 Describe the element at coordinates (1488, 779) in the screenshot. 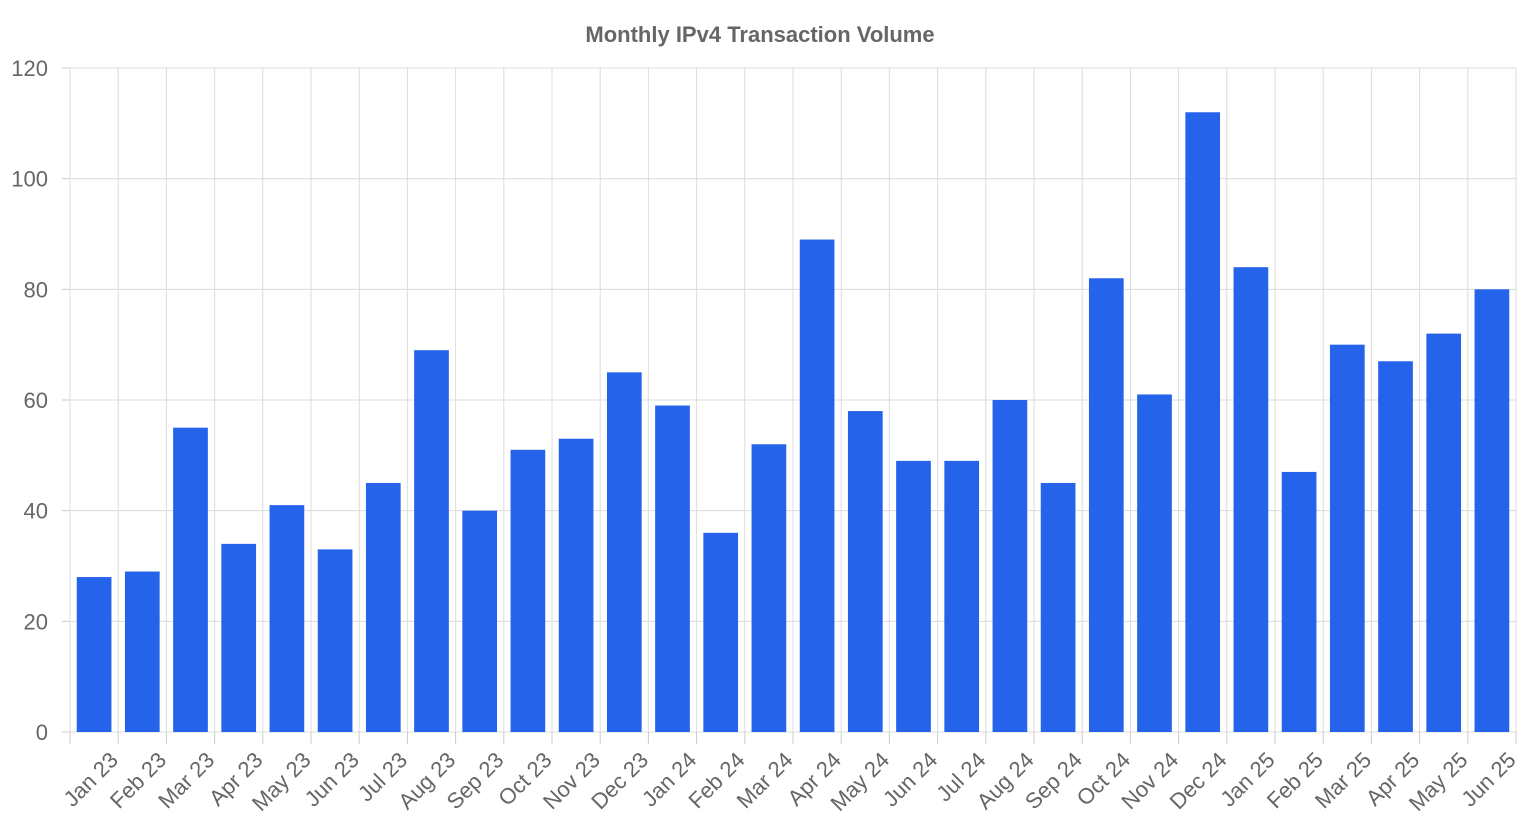

I see `x-tick-label: Jun 25` at that location.